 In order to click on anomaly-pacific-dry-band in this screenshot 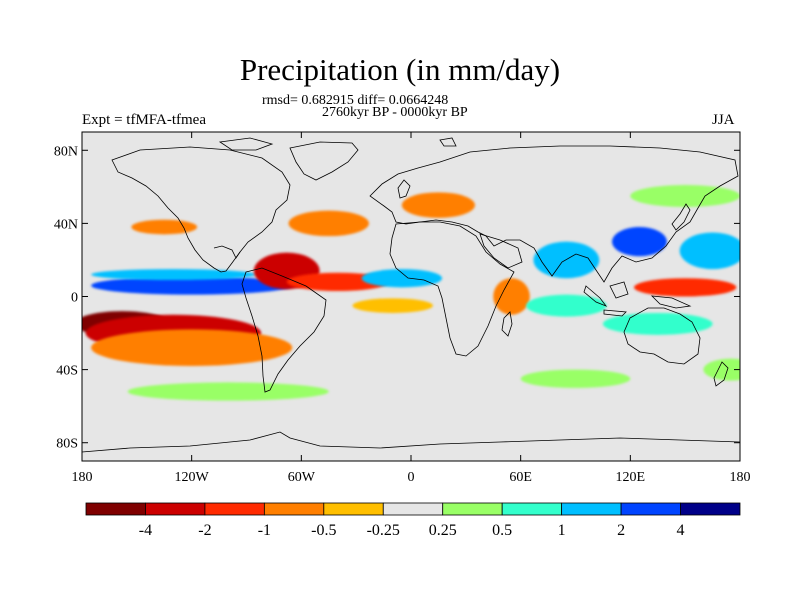, I will do `click(192, 347)`.